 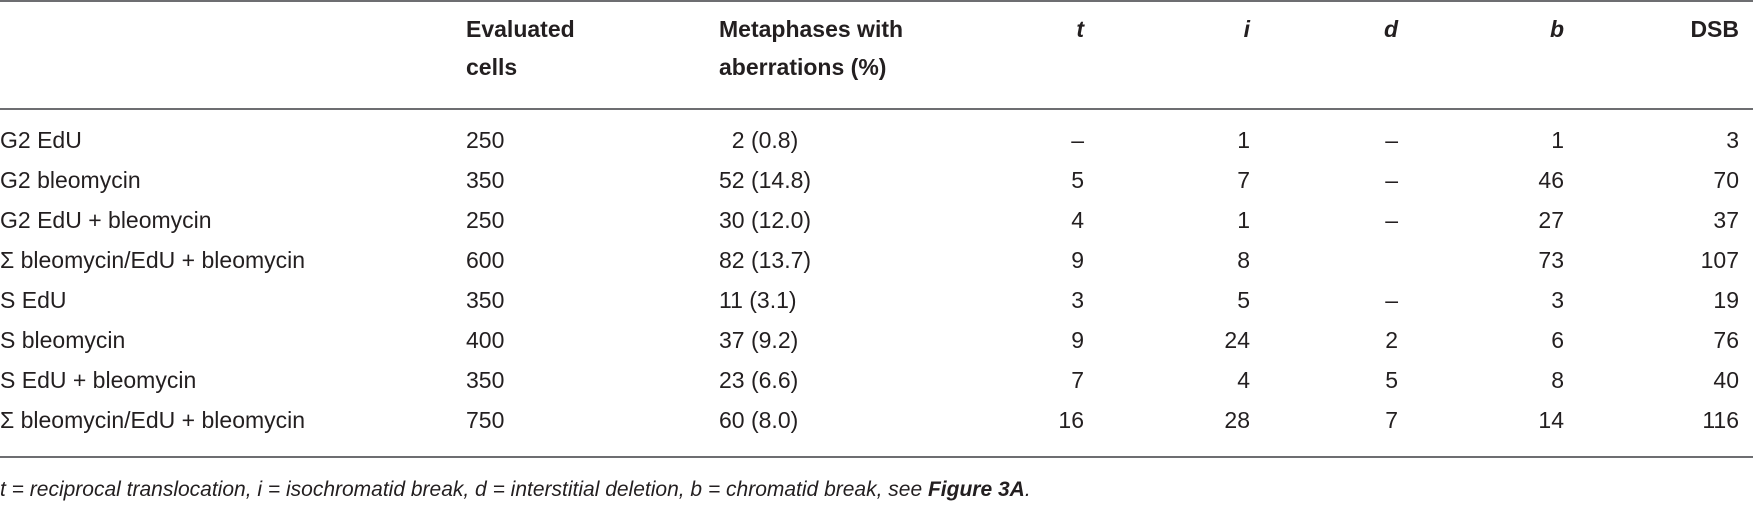 I want to click on row-b: 1, so click(x=1557, y=140).